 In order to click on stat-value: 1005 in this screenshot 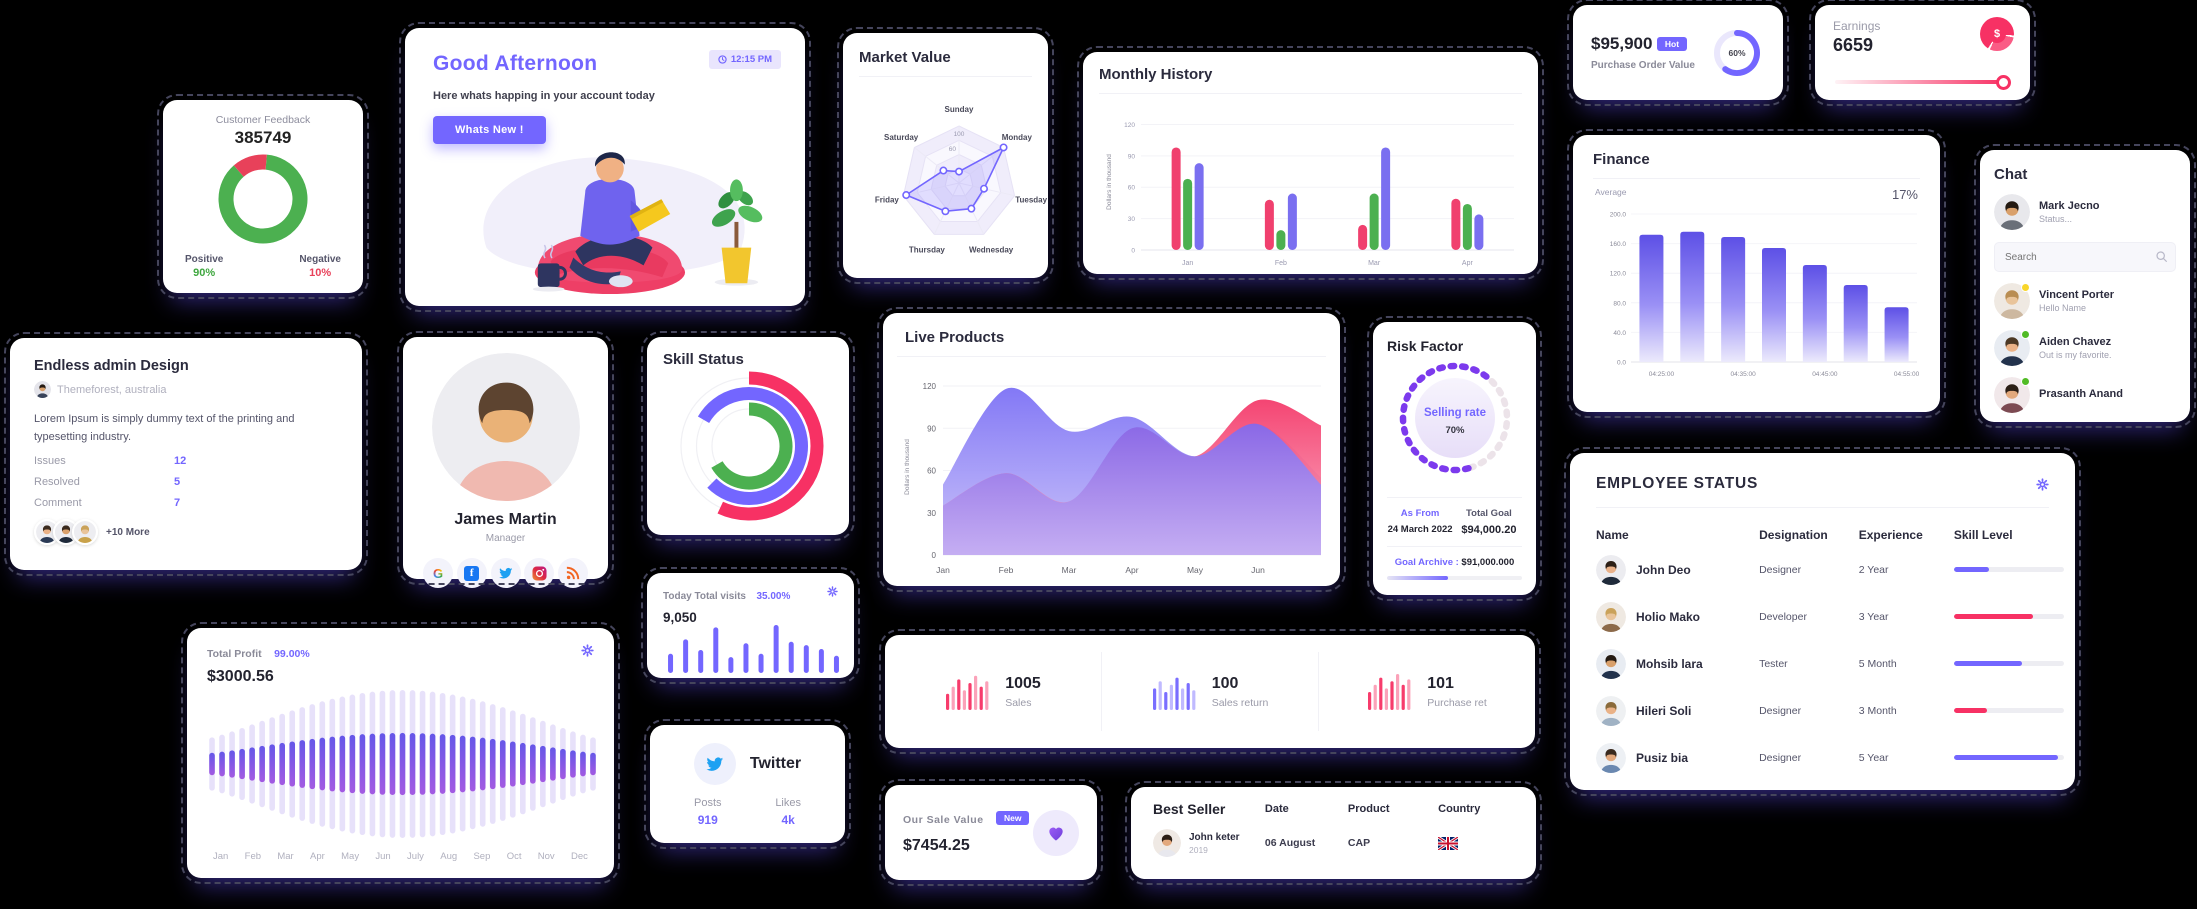, I will do `click(1023, 683)`.